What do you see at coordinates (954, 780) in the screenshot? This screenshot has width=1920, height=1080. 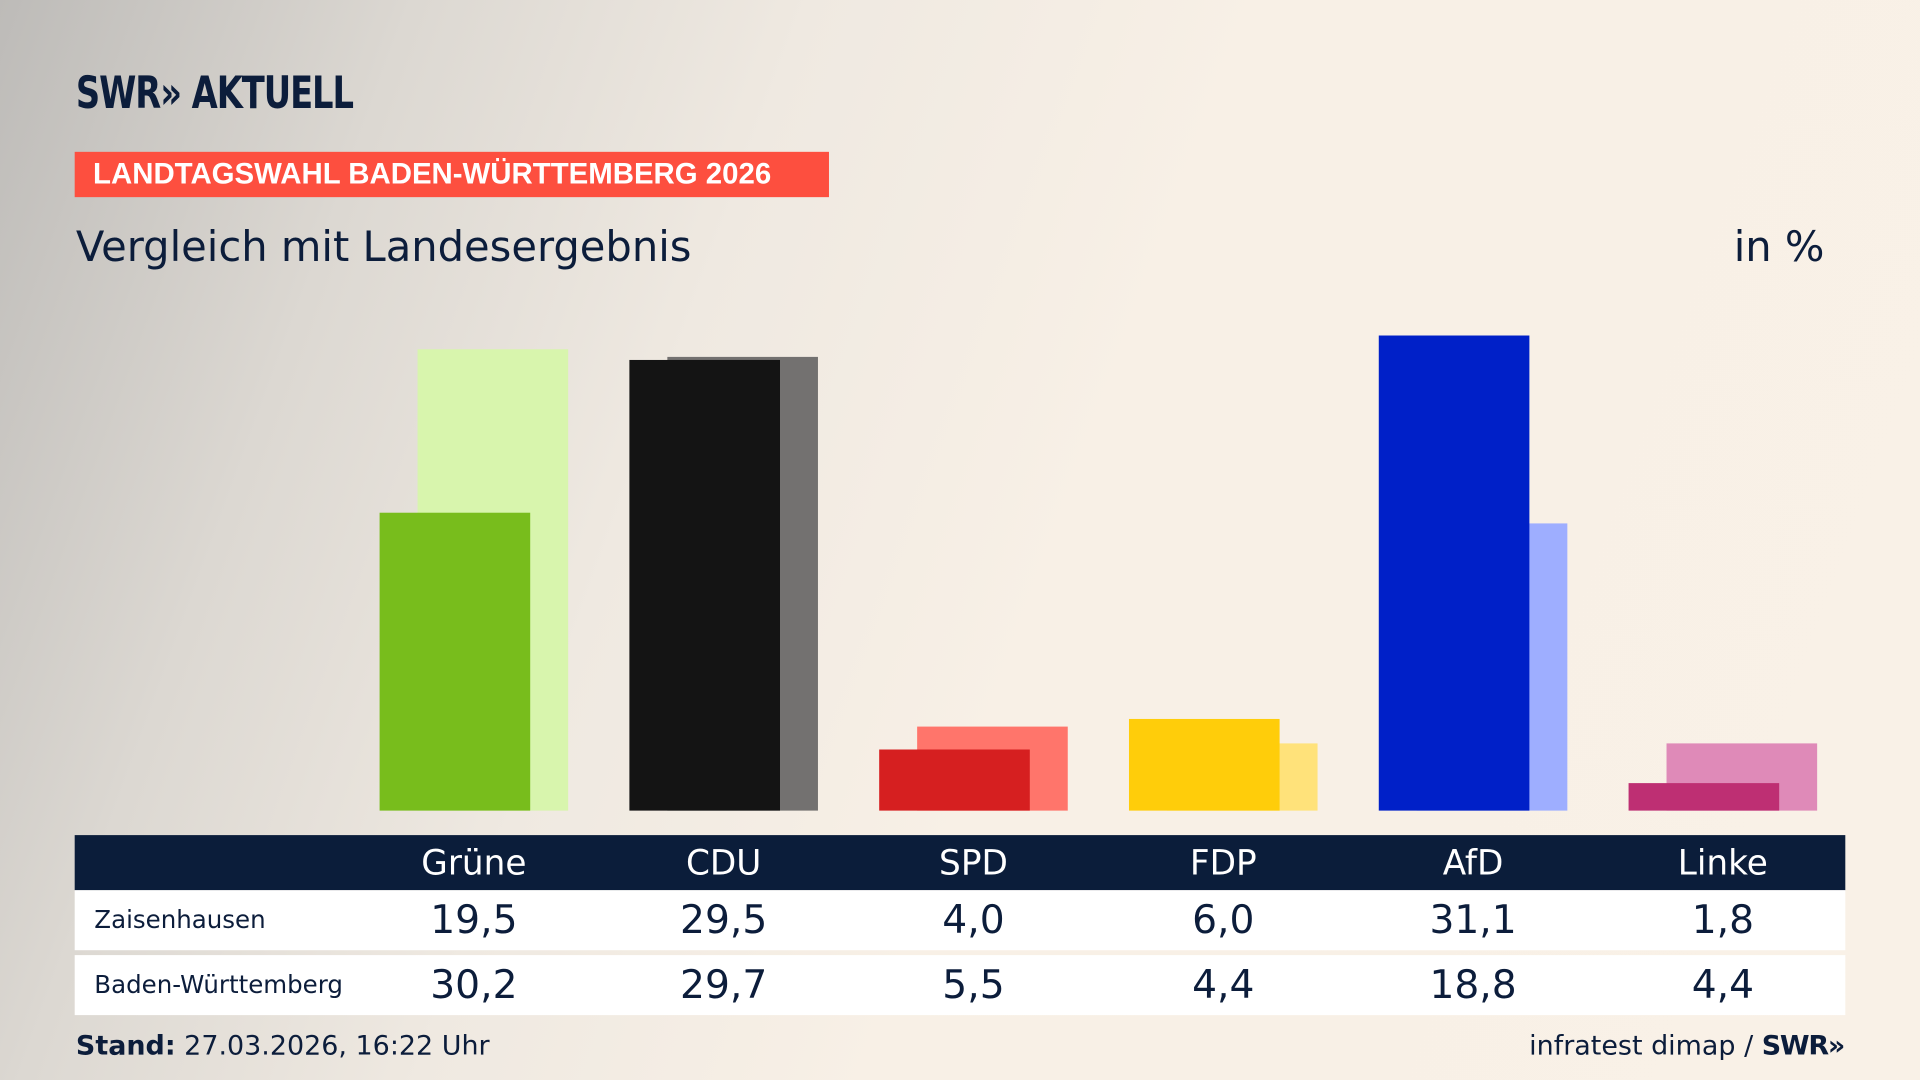 I see `bar-spd-zaisenhausen` at bounding box center [954, 780].